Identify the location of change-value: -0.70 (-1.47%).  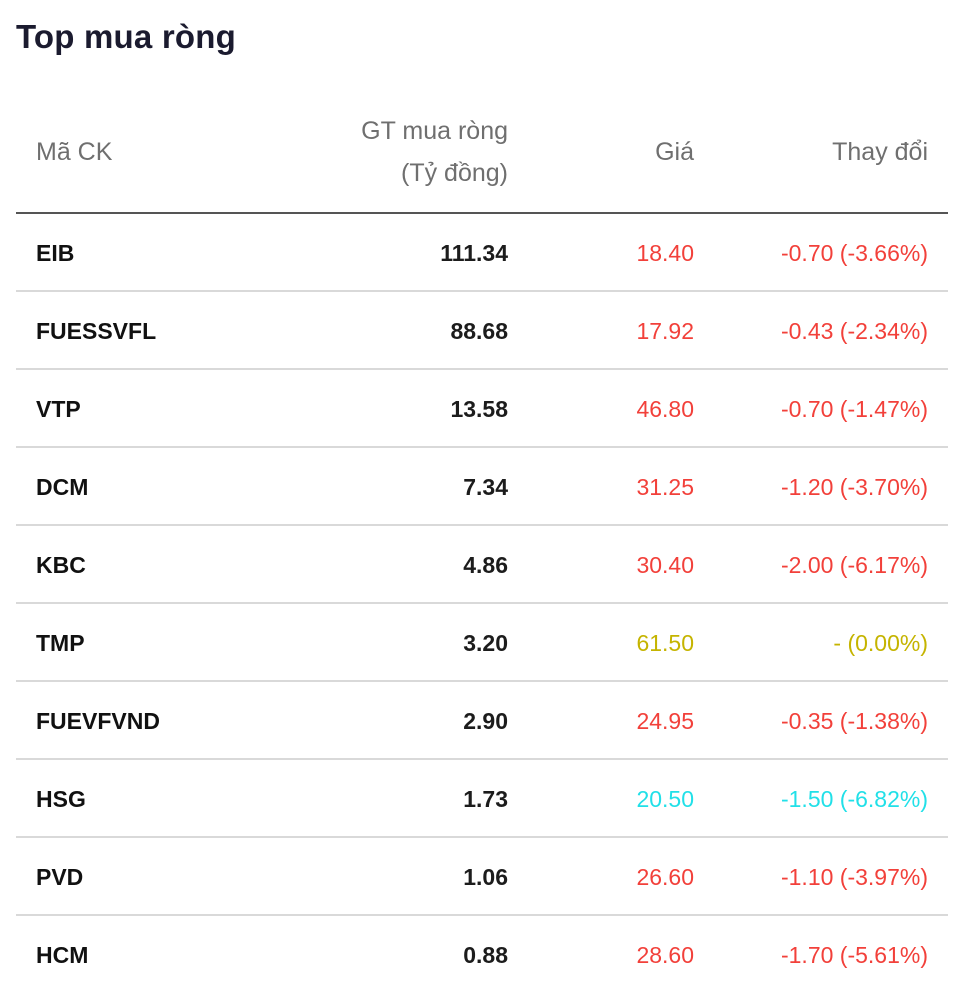
(854, 409).